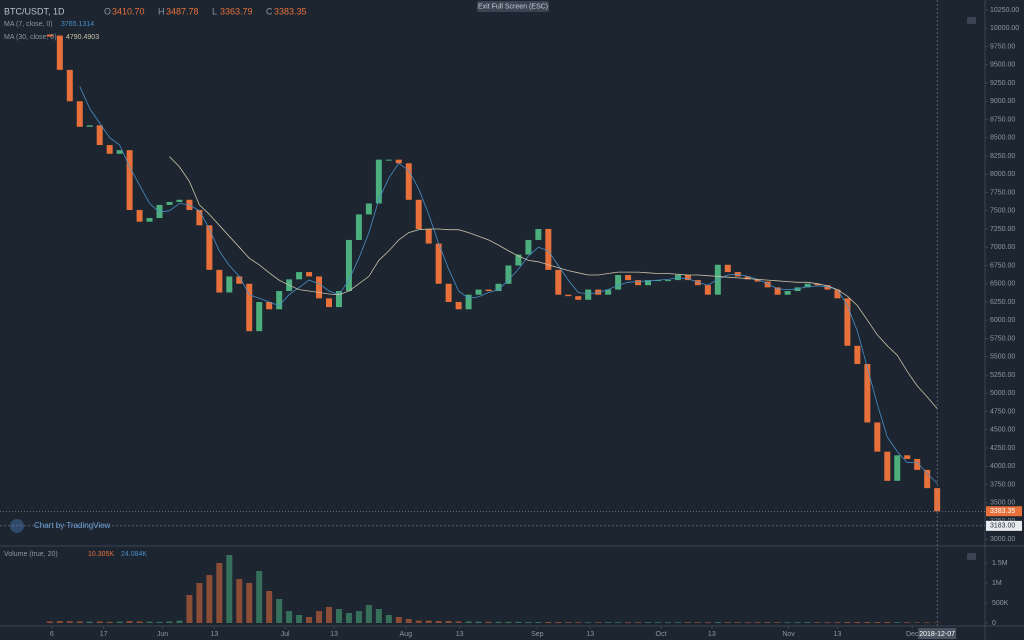 The width and height of the screenshot is (1024, 640). Describe the element at coordinates (1002, 338) in the screenshot. I see `y-tick-label: 5750.00` at that location.